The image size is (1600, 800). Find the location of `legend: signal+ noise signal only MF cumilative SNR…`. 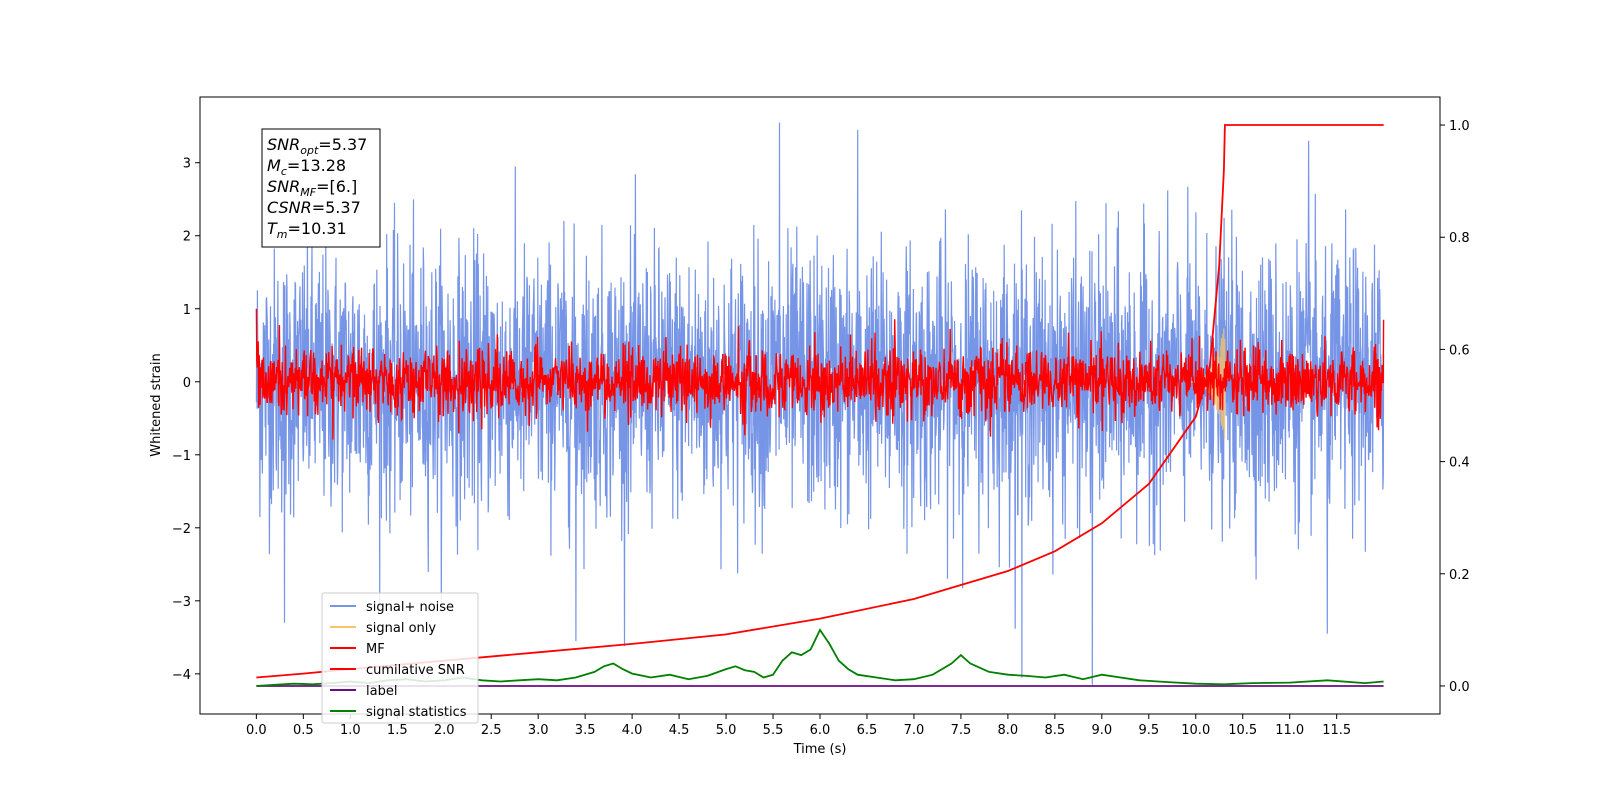

legend: signal+ noise signal only MF cumilative SNR… is located at coordinates (400, 658).